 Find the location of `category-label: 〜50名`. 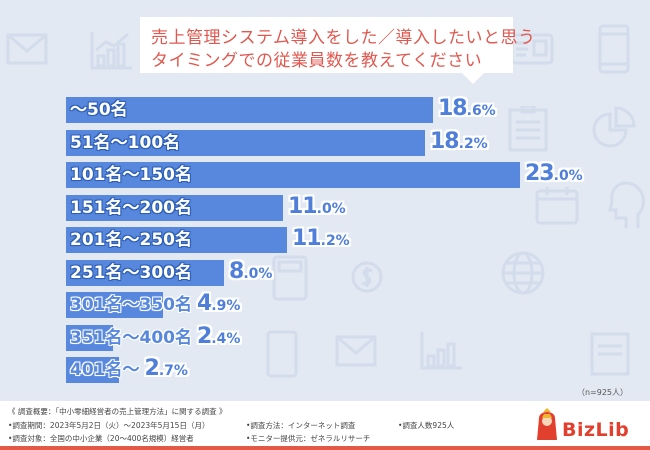

category-label: 〜50名 is located at coordinates (99, 110).